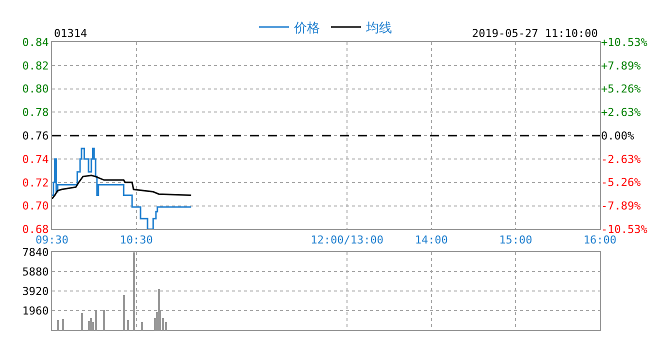 The width and height of the screenshot is (660, 360). What do you see at coordinates (35, 291) in the screenshot?
I see `y-tick-label: 3920` at bounding box center [35, 291].